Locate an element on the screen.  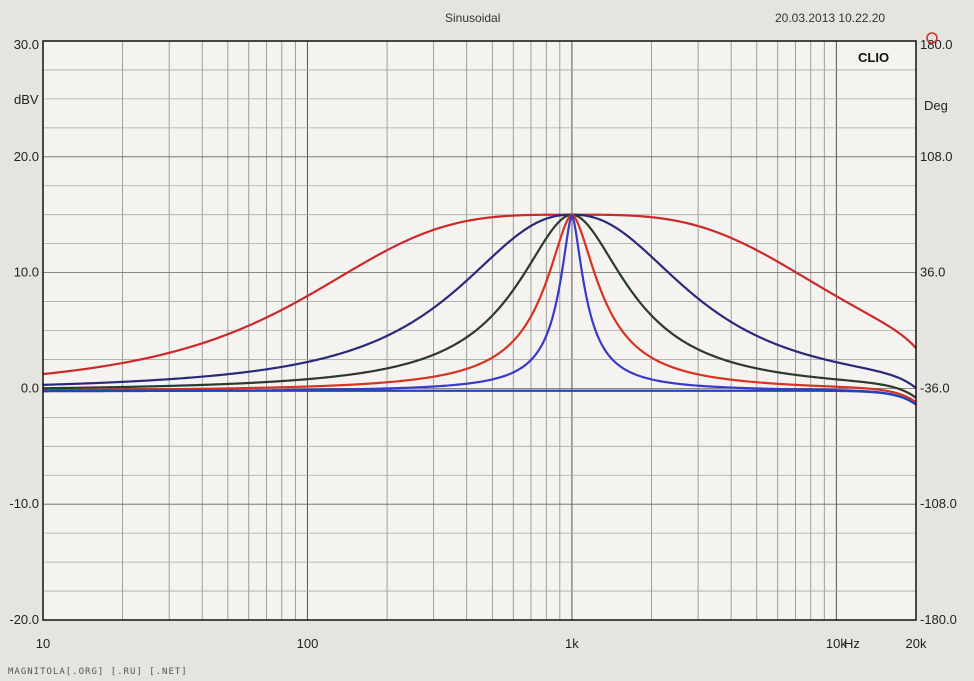
left-axis-unit-label: dBV is located at coordinates (26, 99).